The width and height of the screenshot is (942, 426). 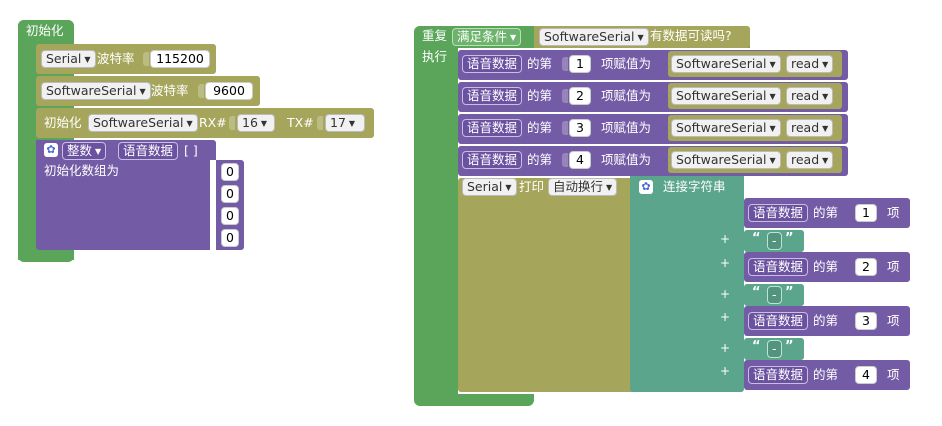 I want to click on assign-of-3: 的第, so click(x=540, y=127).